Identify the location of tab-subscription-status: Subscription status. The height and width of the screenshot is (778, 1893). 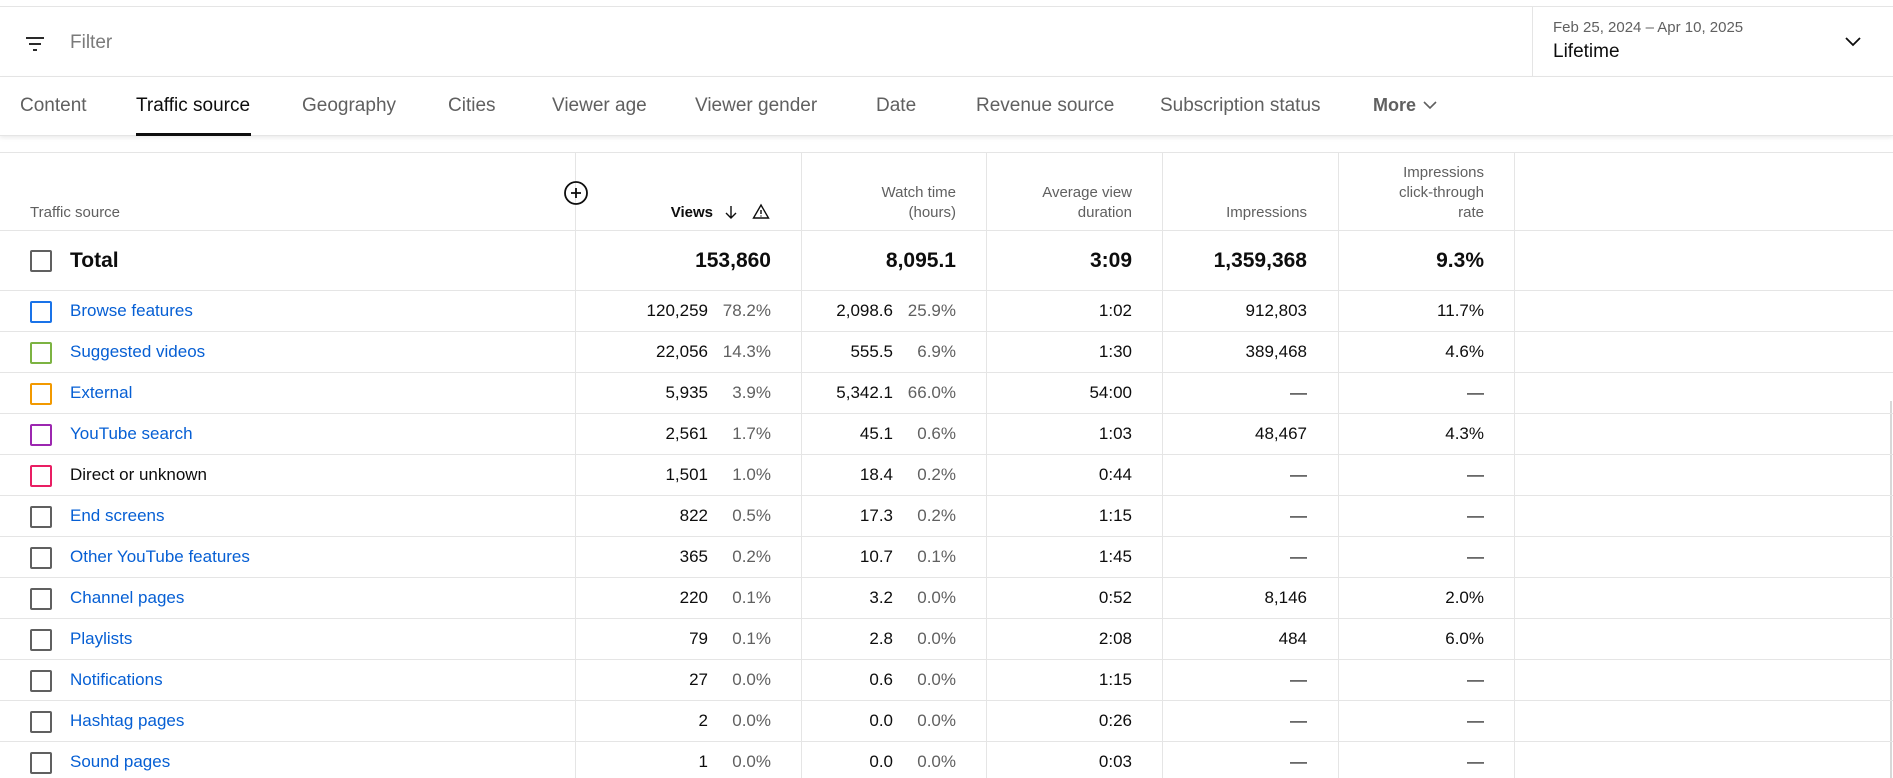
(1240, 105).